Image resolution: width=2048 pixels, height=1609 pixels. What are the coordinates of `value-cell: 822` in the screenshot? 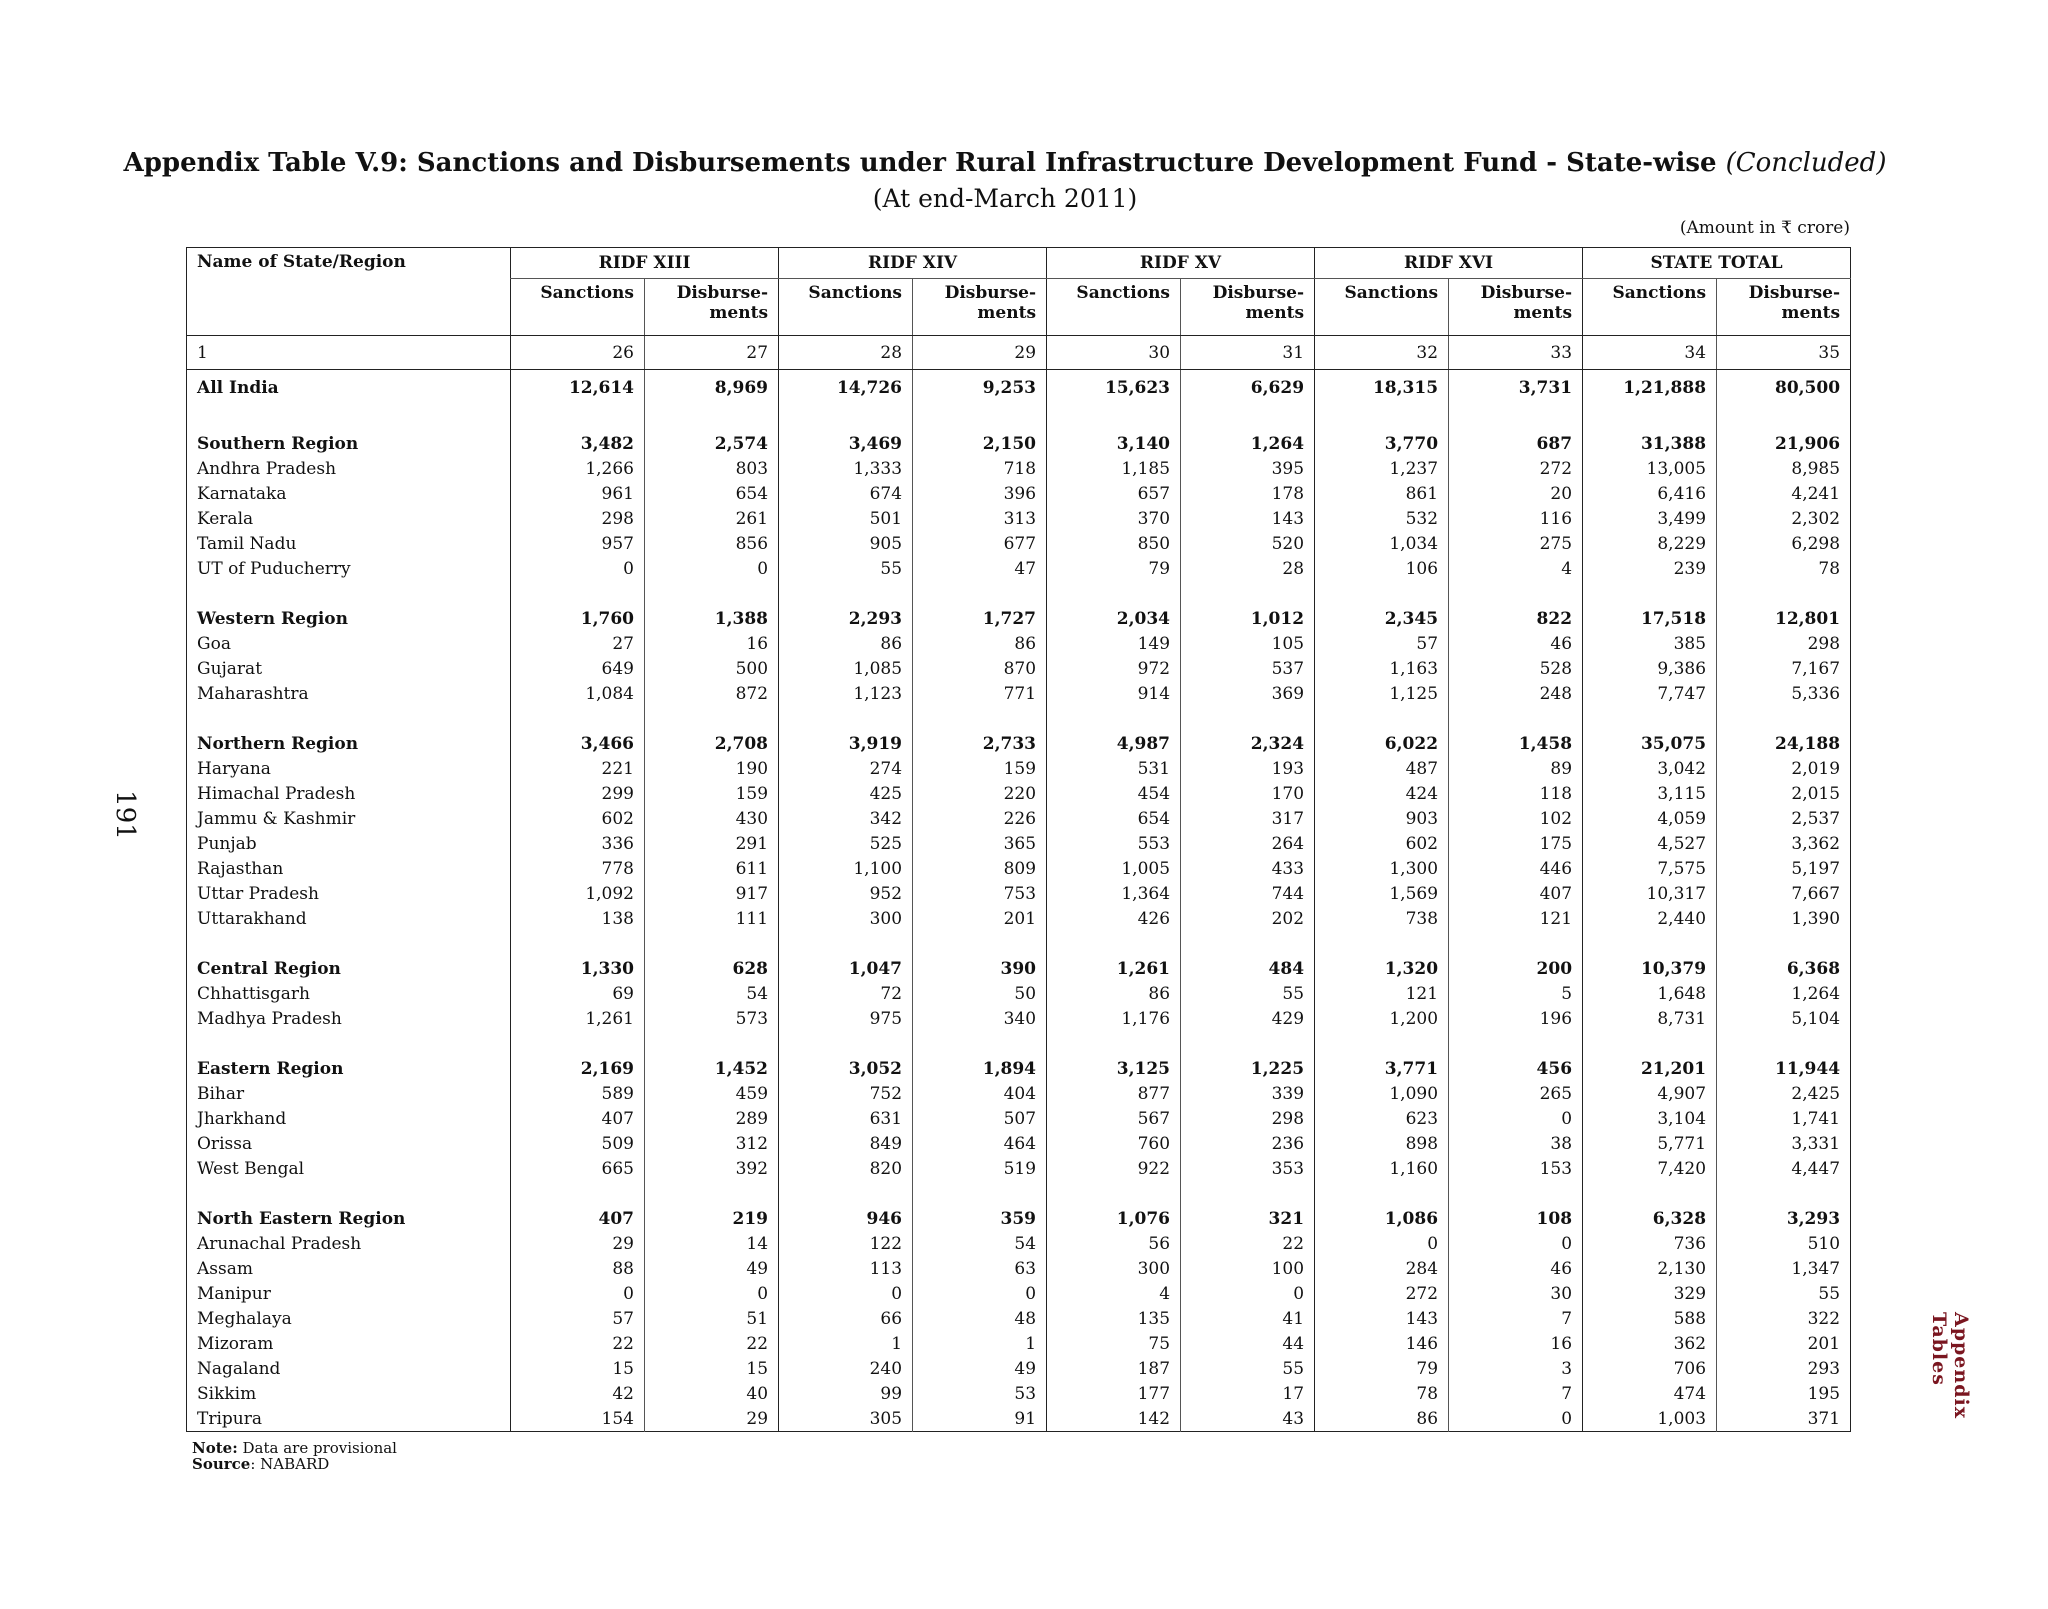 It's located at (1515, 618).